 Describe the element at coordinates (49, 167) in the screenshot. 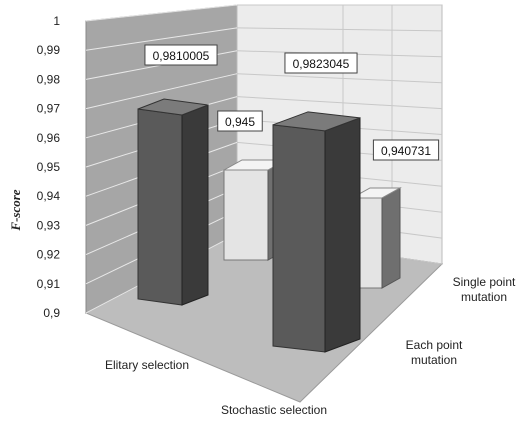

I see `y-tick-label: 0,95` at that location.